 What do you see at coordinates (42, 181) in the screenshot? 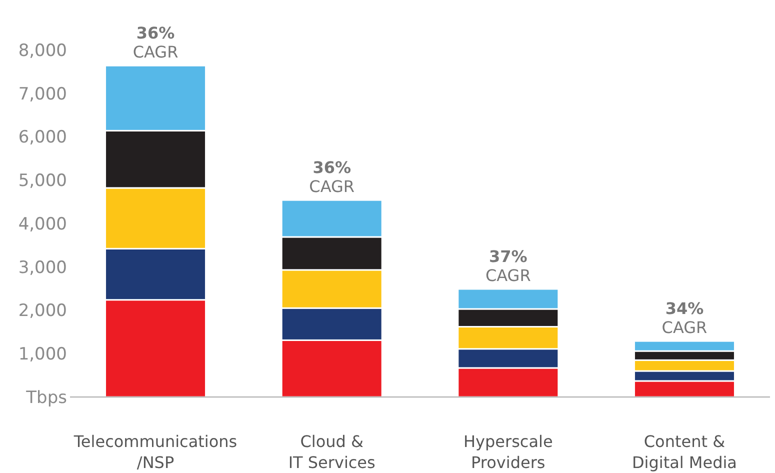
I see `y-tick-label: 5,000` at bounding box center [42, 181].